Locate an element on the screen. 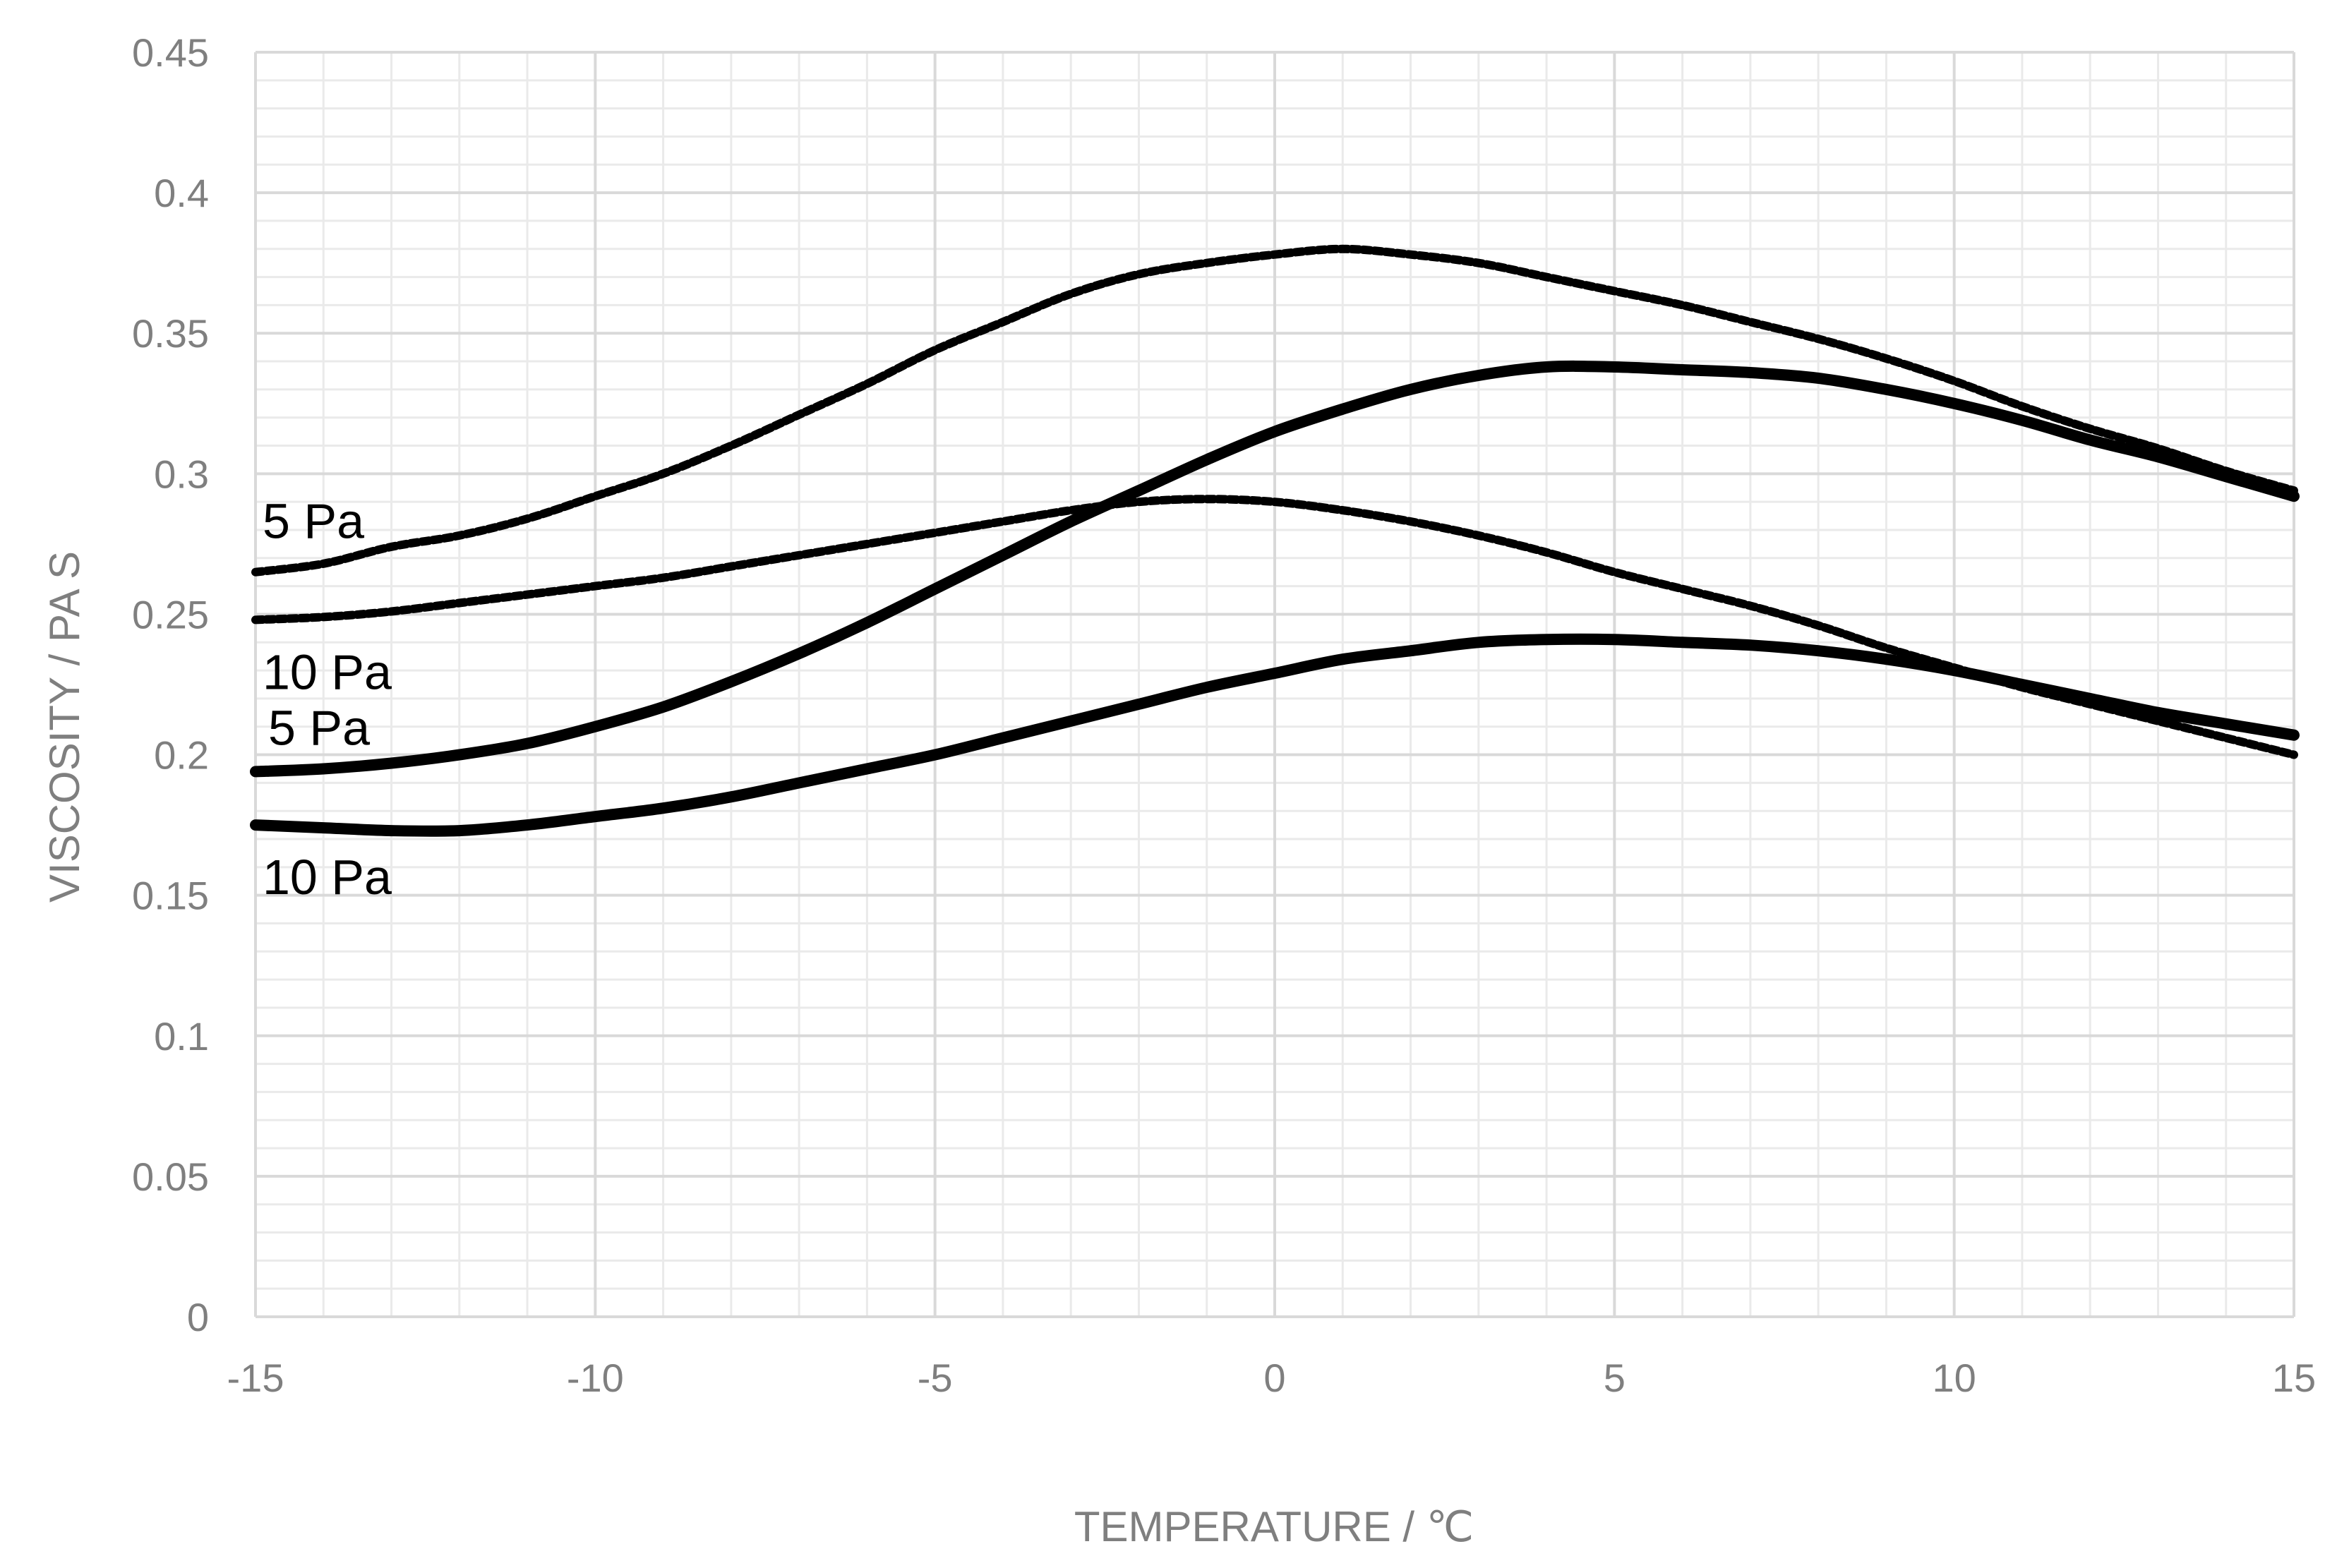 The width and height of the screenshot is (2337, 1568). x-tick-label: 0 is located at coordinates (1274, 1378).